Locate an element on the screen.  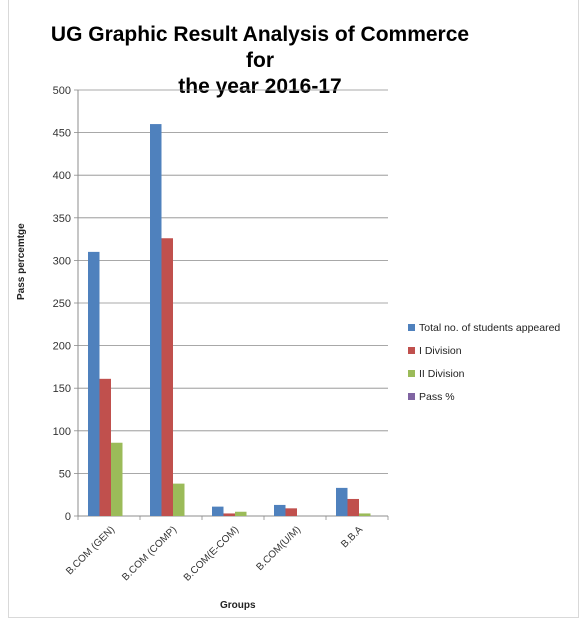
x-axis-label: Groups is located at coordinates (238, 605).